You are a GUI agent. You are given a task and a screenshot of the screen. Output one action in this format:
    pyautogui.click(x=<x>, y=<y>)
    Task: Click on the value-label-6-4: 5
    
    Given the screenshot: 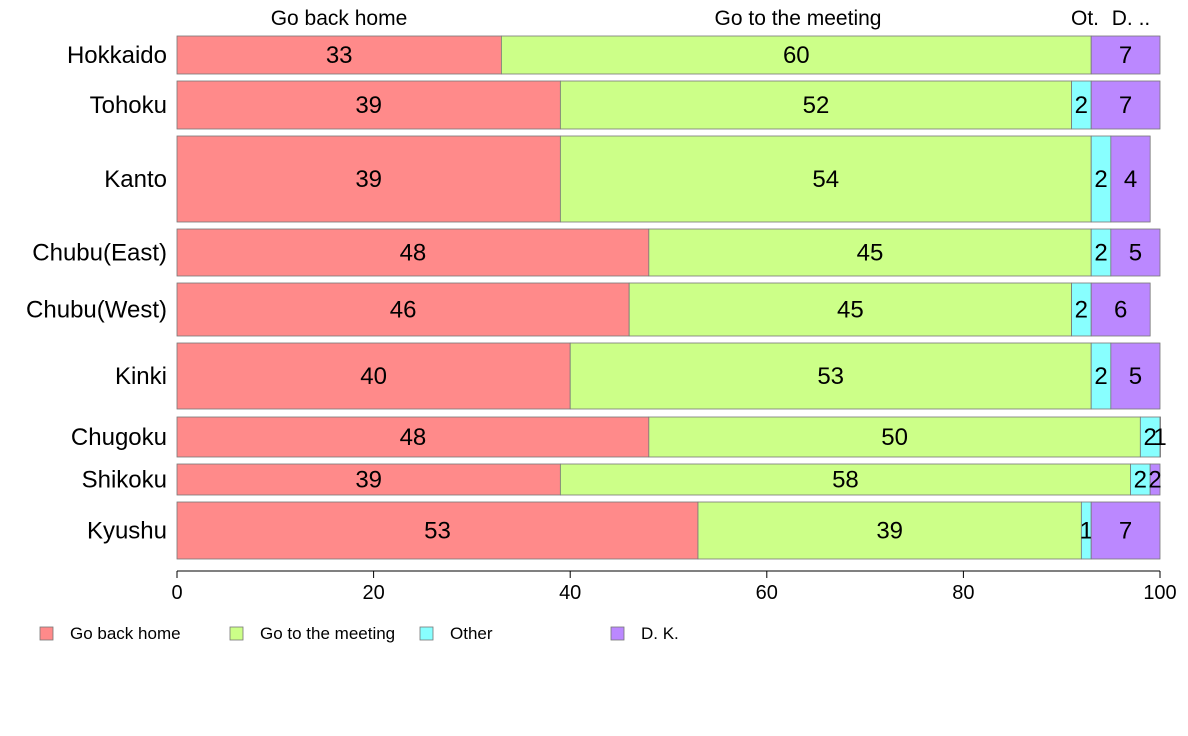 What is the action you would take?
    pyautogui.click(x=1135, y=376)
    